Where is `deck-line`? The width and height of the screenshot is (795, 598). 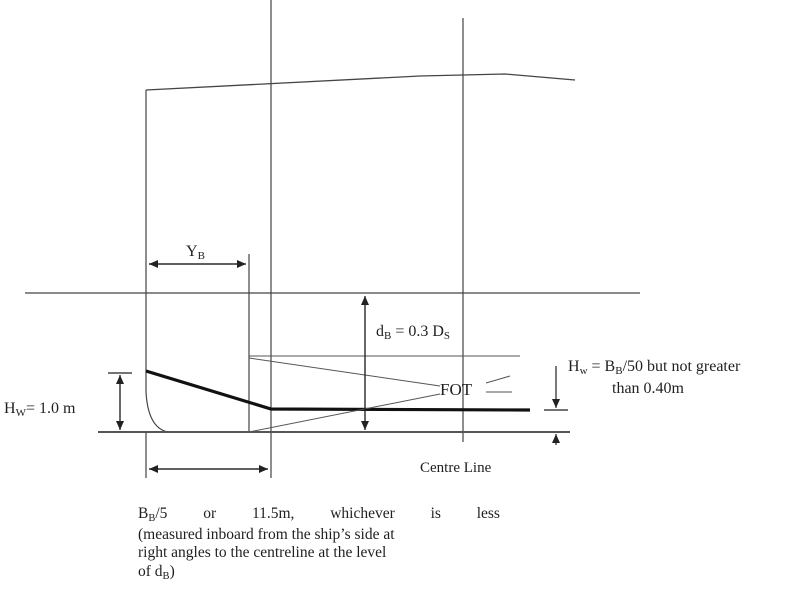
deck-line is located at coordinates (360, 82).